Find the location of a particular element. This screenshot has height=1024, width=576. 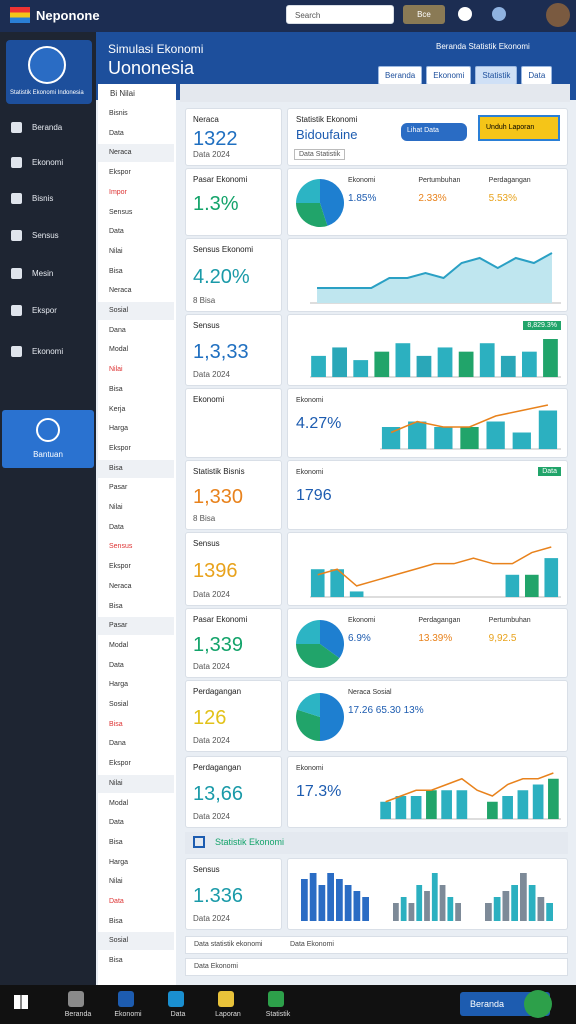

header-button: Bce is located at coordinates (424, 14).